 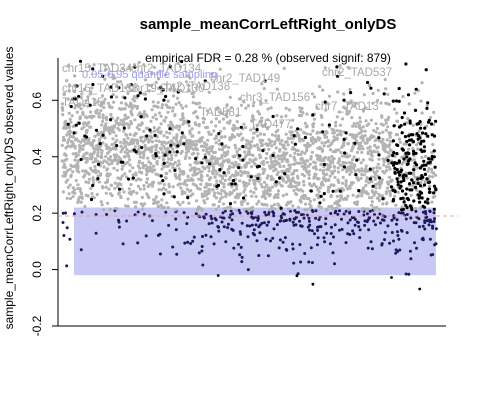 What do you see at coordinates (166, 89) in the screenshot?
I see `annotation-label: chr19_TAD130` at bounding box center [166, 89].